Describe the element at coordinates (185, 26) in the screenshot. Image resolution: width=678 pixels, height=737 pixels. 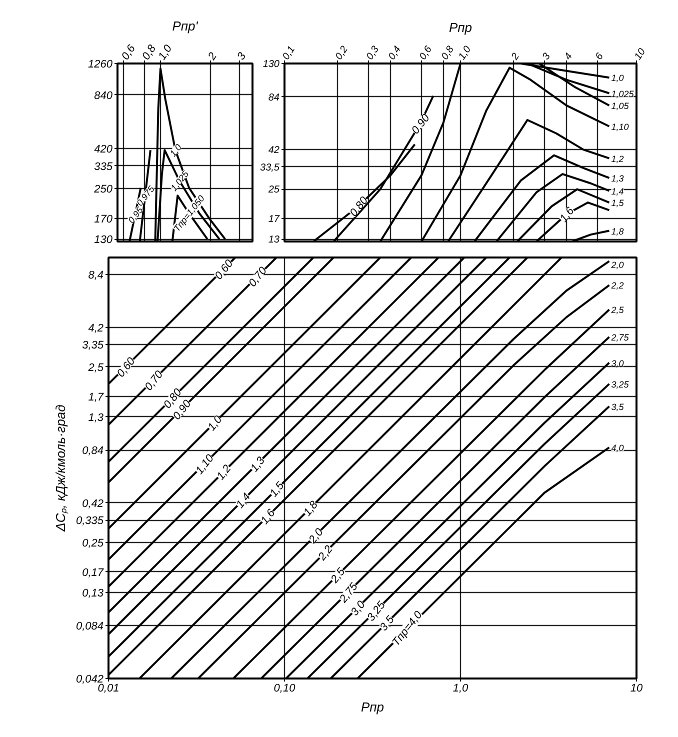
I see `x-axis-title: Pпр'` at that location.